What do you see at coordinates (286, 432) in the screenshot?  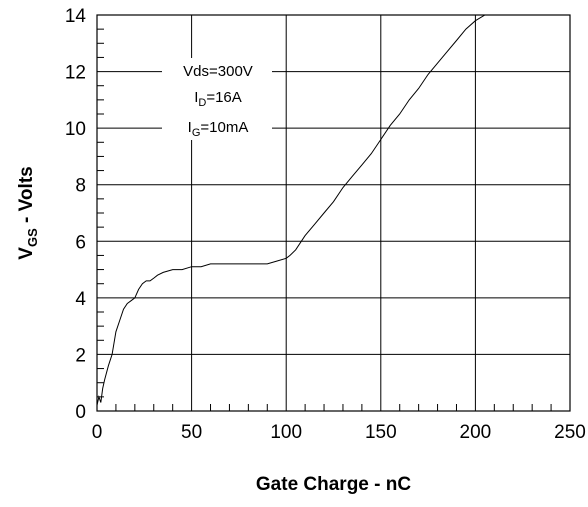 I see `x-tick-label: 100` at bounding box center [286, 432].